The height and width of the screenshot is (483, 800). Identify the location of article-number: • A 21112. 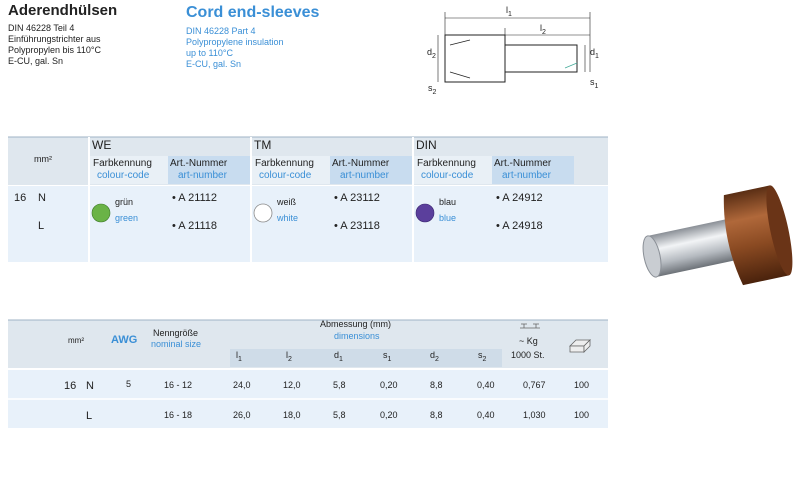
(195, 198).